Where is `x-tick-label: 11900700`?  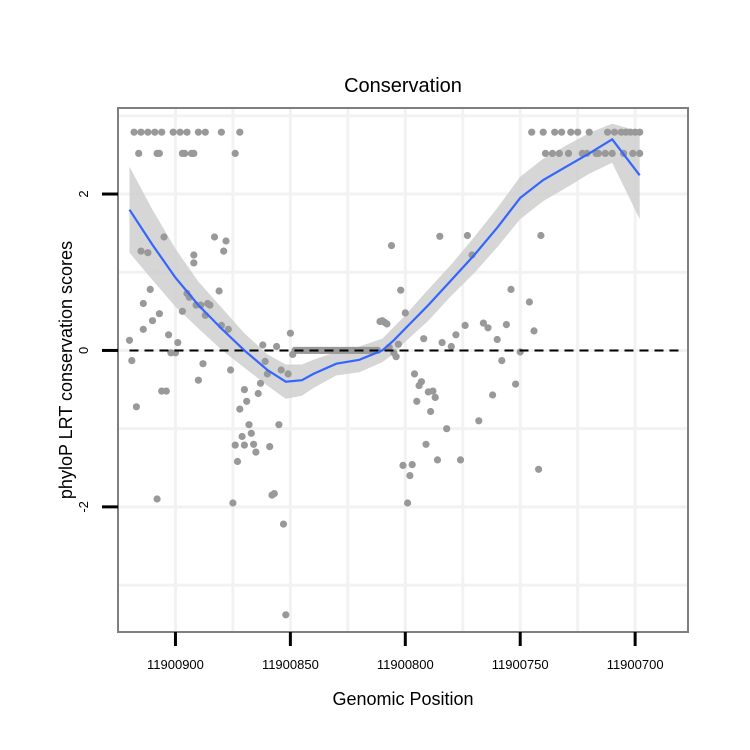 x-tick-label: 11900700 is located at coordinates (635, 664).